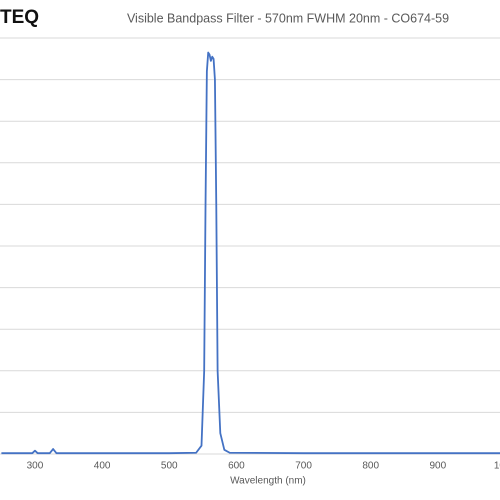 This screenshot has height=500, width=500. What do you see at coordinates (268, 481) in the screenshot?
I see `x-axis-label: Wavelength (nm)` at bounding box center [268, 481].